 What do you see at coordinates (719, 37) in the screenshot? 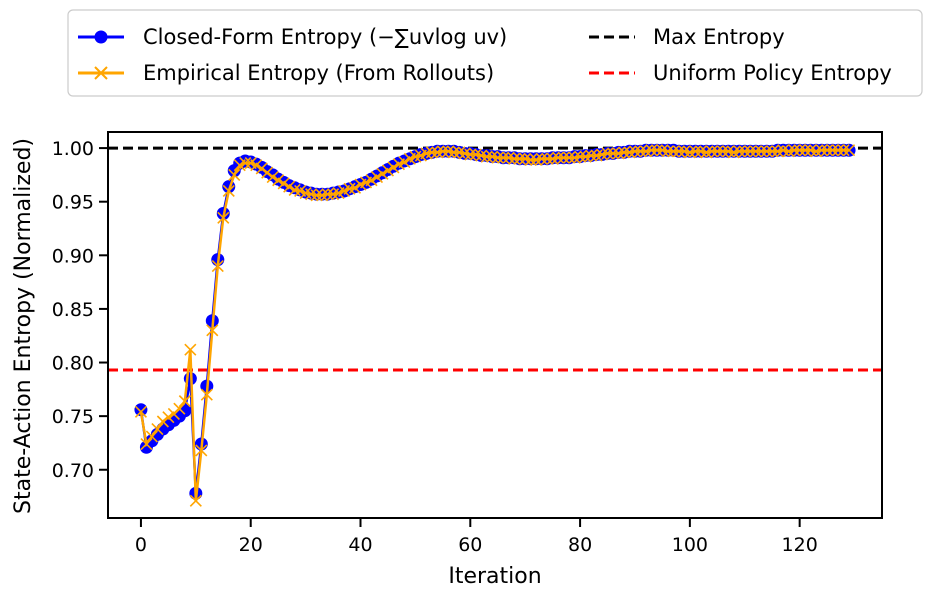
I see `legend-max-label: Max Entropy` at bounding box center [719, 37].